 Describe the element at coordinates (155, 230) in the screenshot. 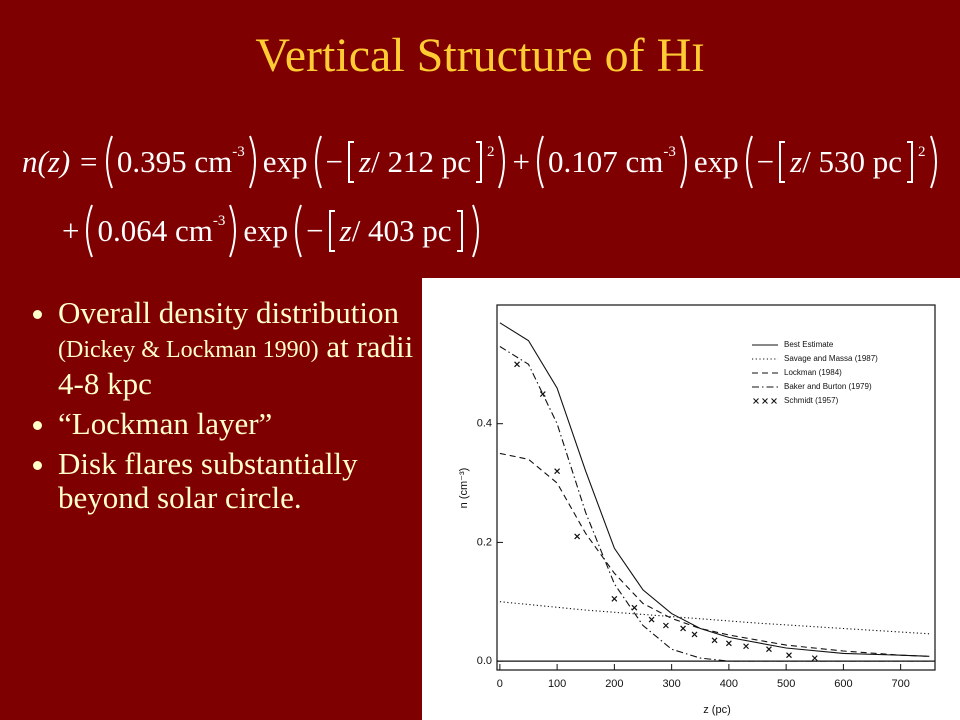

I see `eq-coef: 0.064 cm` at that location.